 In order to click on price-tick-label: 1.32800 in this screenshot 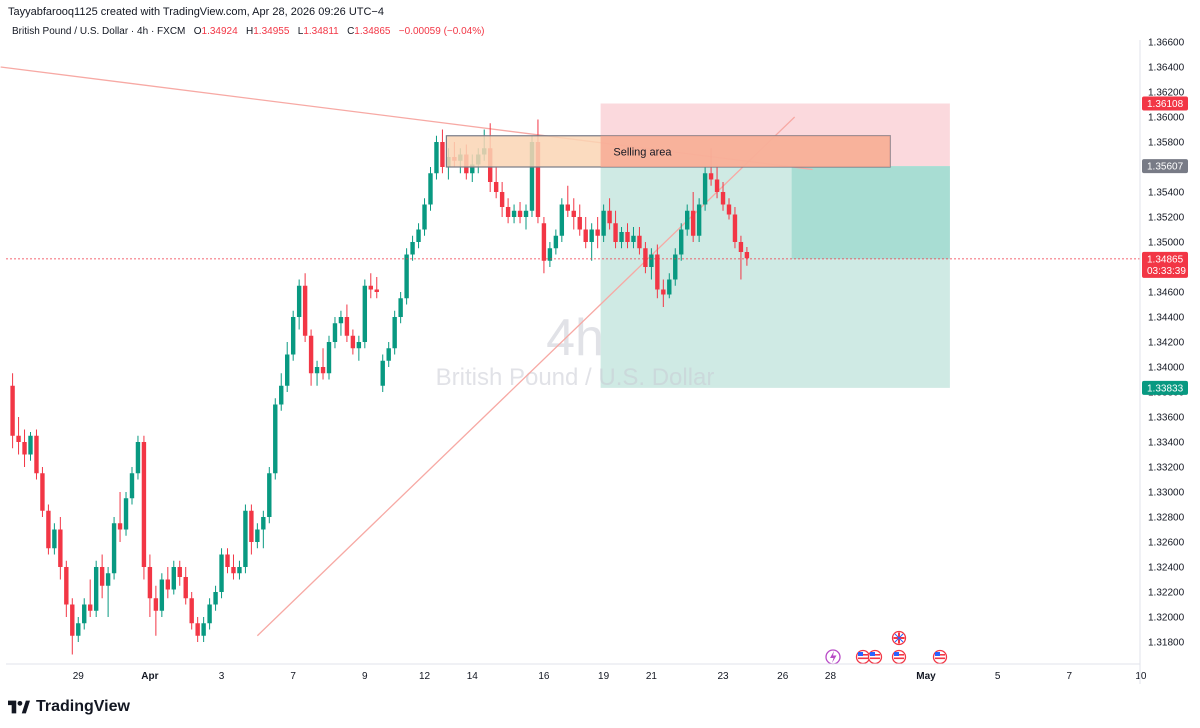, I will do `click(1166, 518)`.